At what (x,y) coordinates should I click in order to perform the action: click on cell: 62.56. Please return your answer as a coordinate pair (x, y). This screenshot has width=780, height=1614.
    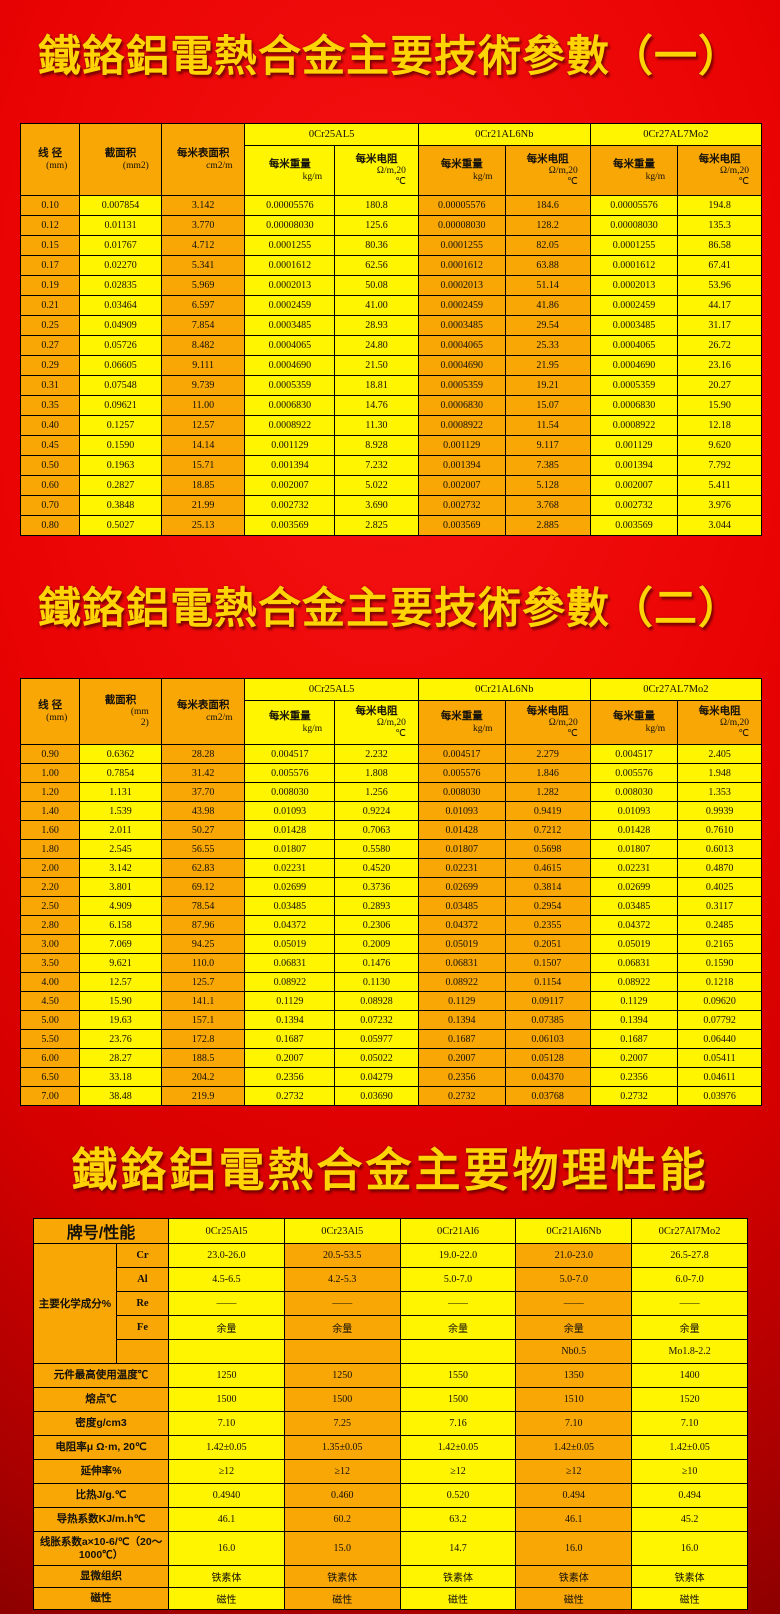
    Looking at the image, I should click on (376, 265).